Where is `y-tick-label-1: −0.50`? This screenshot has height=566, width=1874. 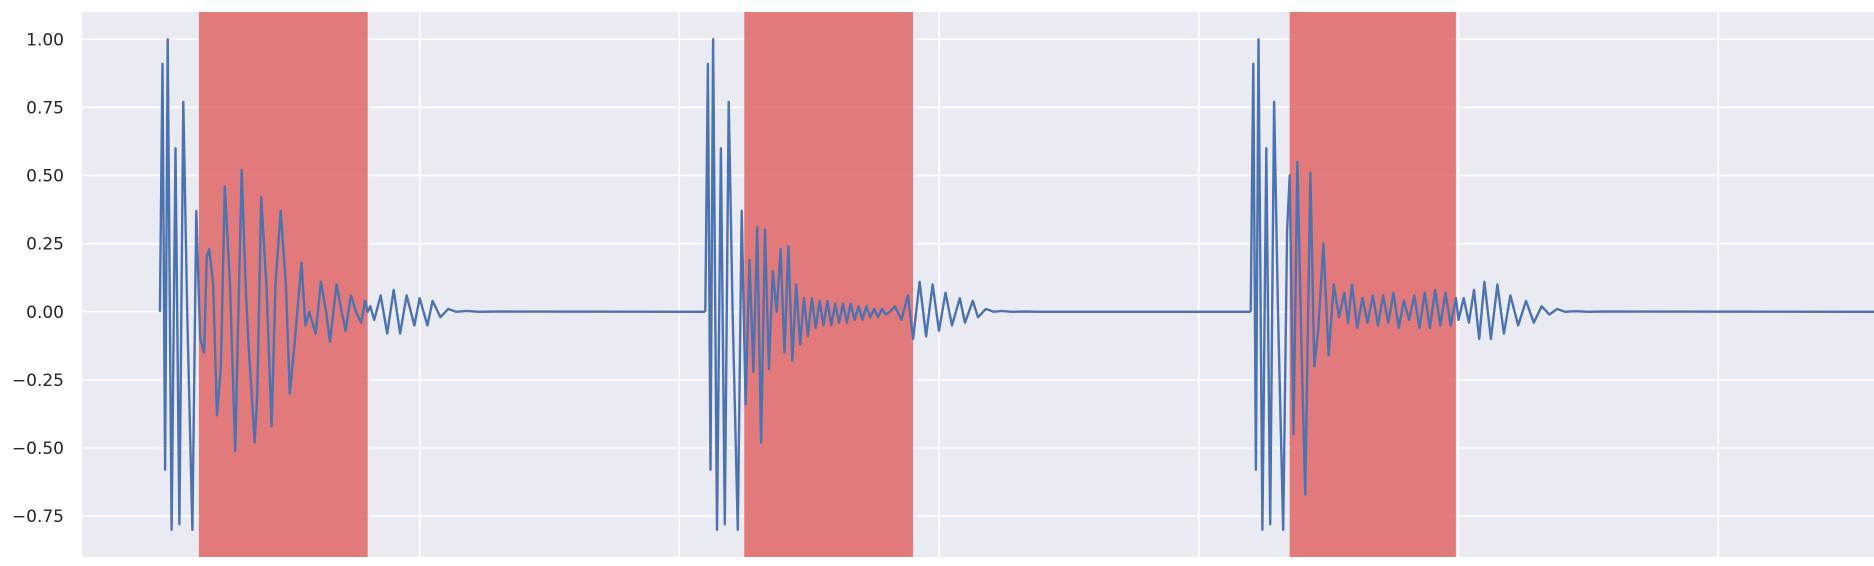
y-tick-label-1: −0.50 is located at coordinates (38, 449).